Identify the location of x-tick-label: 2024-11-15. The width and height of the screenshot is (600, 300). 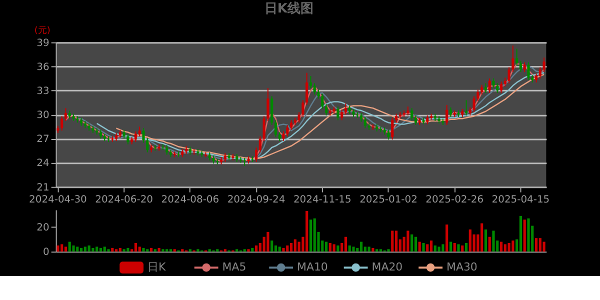
(322, 200).